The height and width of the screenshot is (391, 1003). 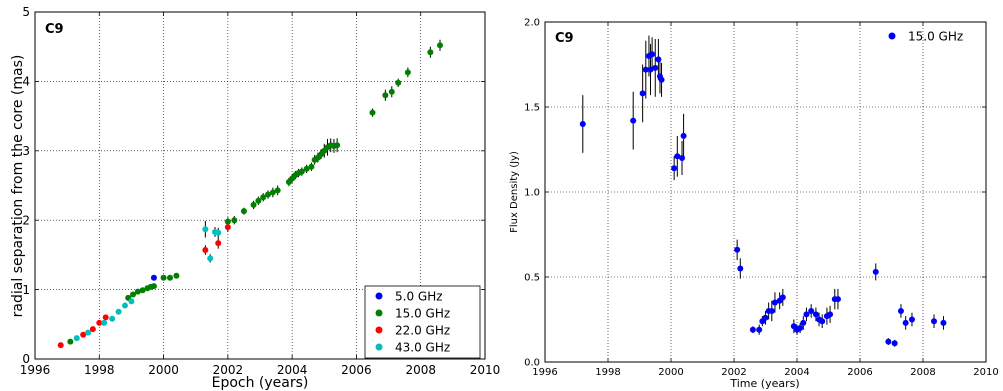 I want to click on x-tick-label: 1996, so click(x=544, y=372).